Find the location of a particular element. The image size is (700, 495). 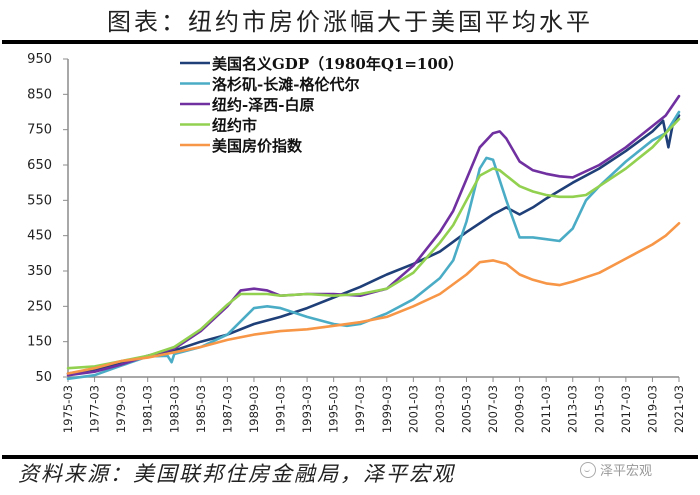

source-note: 资料来源：美国联邦住房金融局，泽平宏观 is located at coordinates (236, 474).